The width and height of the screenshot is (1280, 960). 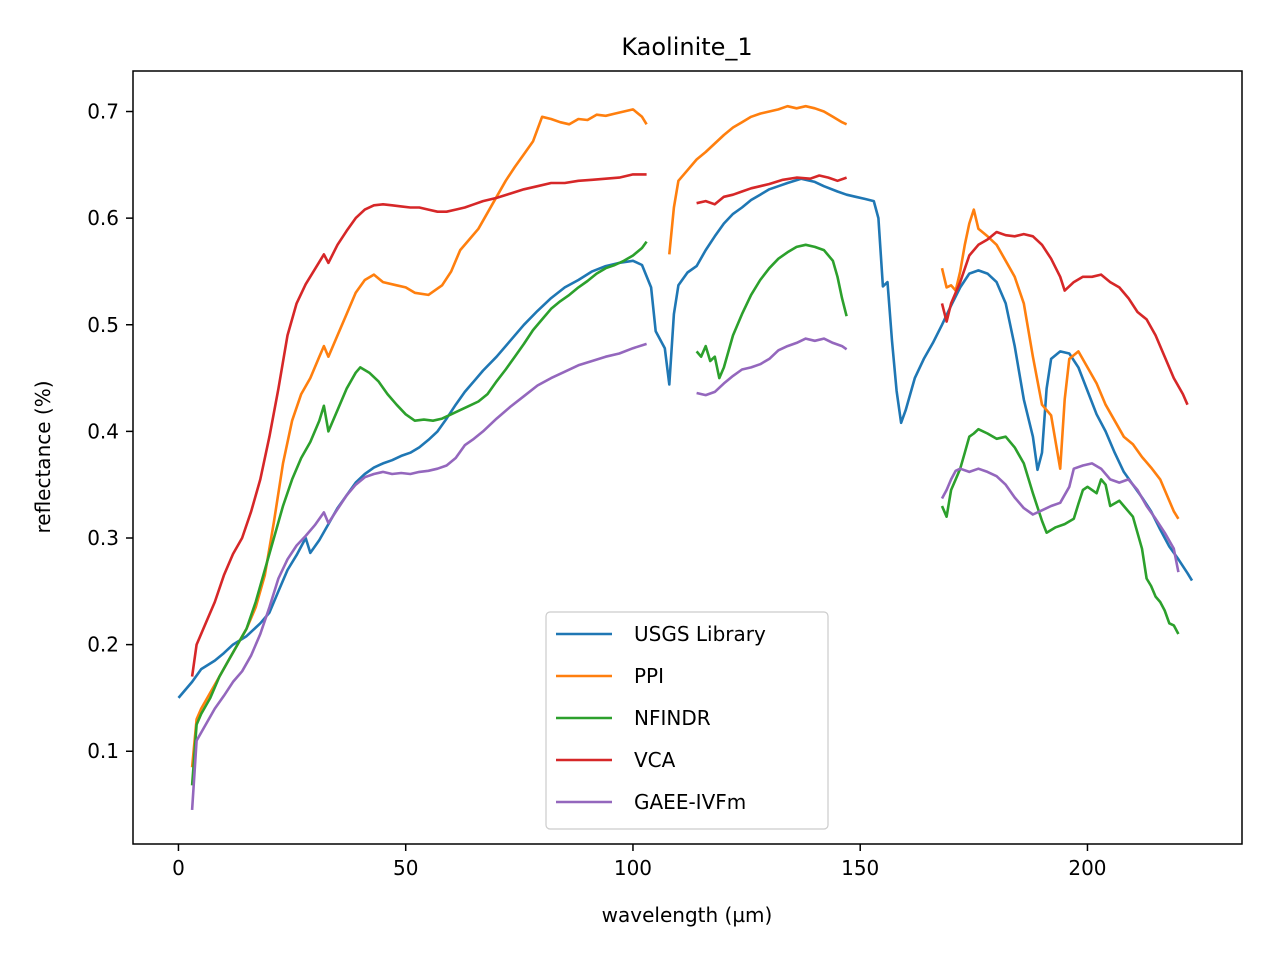 I want to click on y-tick-label: 0.7, so click(x=103, y=112).